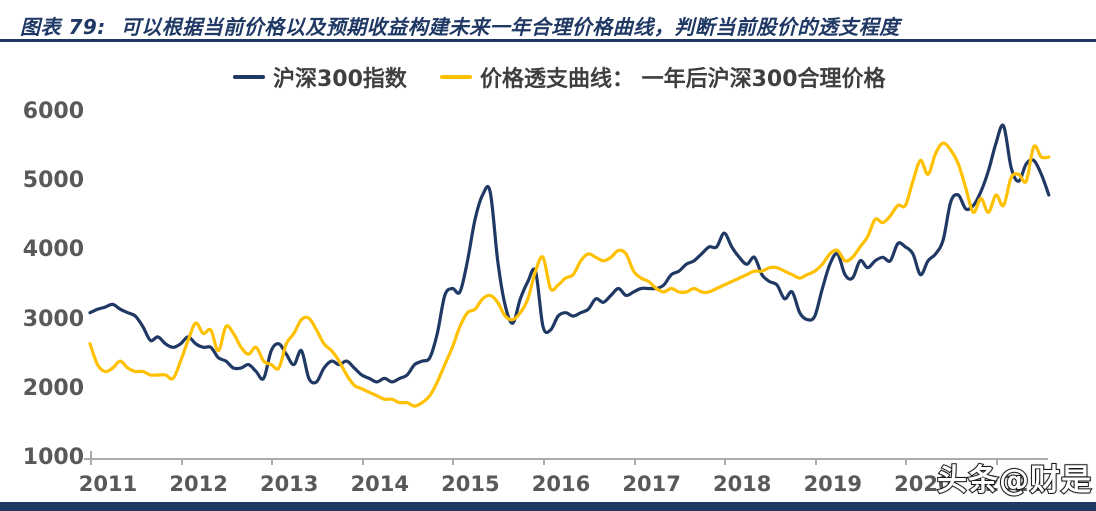  What do you see at coordinates (53, 319) in the screenshot?
I see `y-axis-label-3000: 3000` at bounding box center [53, 319].